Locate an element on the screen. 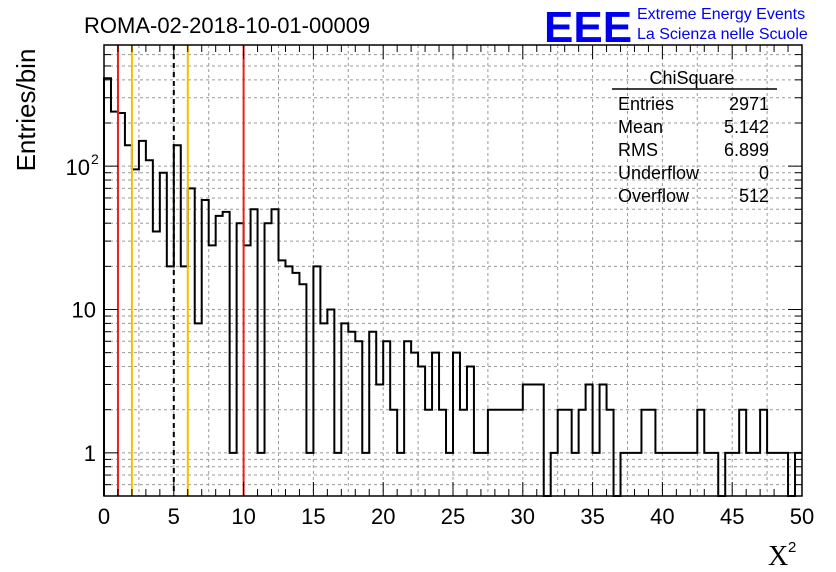  logo-eee: EEE is located at coordinates (588, 27).